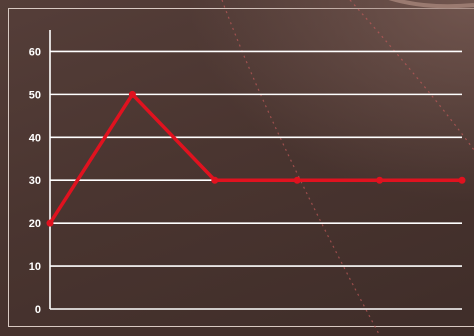  I want to click on y-tick-labels: 0 10 20 30 40 50 60, so click(35, 181).